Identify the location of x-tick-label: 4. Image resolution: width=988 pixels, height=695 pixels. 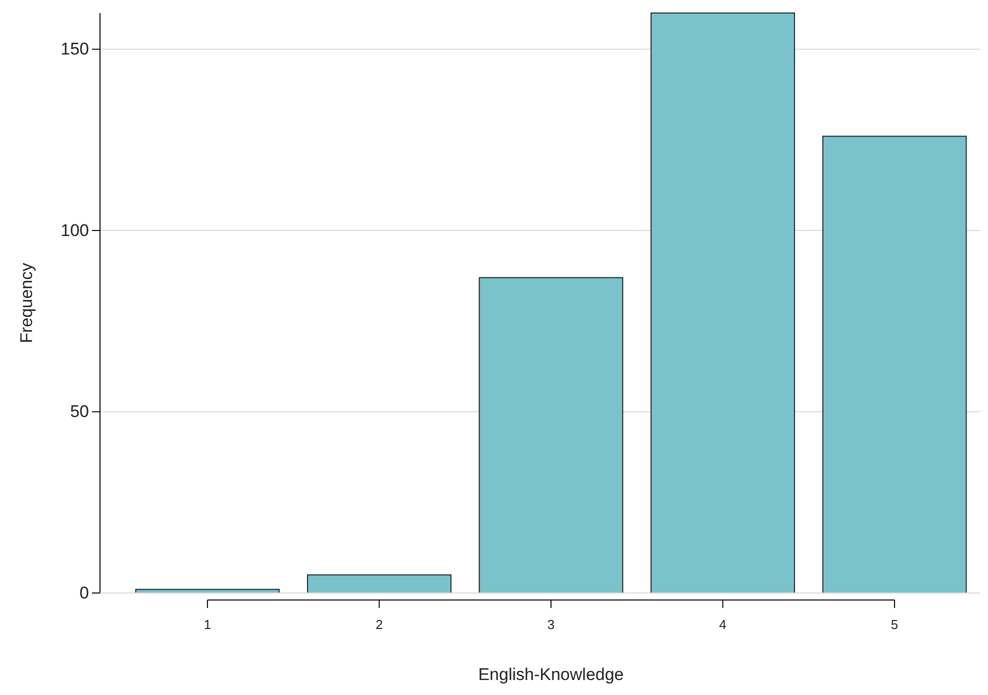
(722, 624).